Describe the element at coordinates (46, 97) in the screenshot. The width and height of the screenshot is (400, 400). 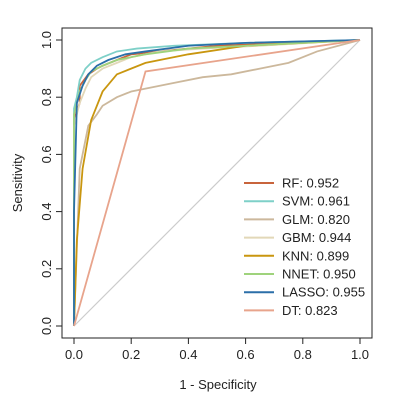
I see `y-tick-label: 0.8` at that location.